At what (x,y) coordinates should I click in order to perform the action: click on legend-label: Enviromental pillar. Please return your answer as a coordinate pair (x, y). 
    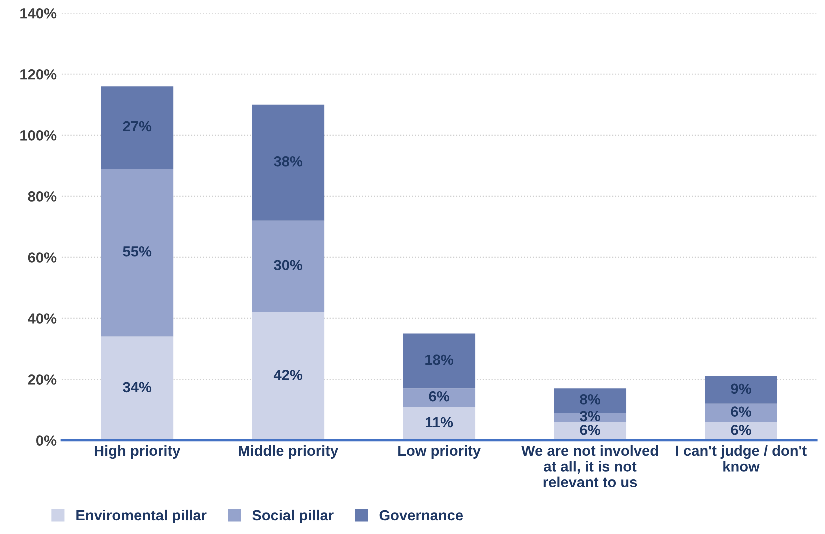
    Looking at the image, I should click on (141, 517).